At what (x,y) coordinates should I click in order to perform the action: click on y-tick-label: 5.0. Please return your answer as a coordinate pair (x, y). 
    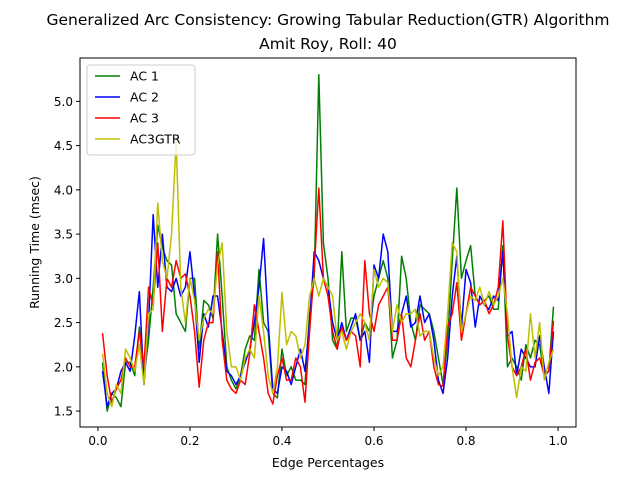
    Looking at the image, I should click on (63, 102).